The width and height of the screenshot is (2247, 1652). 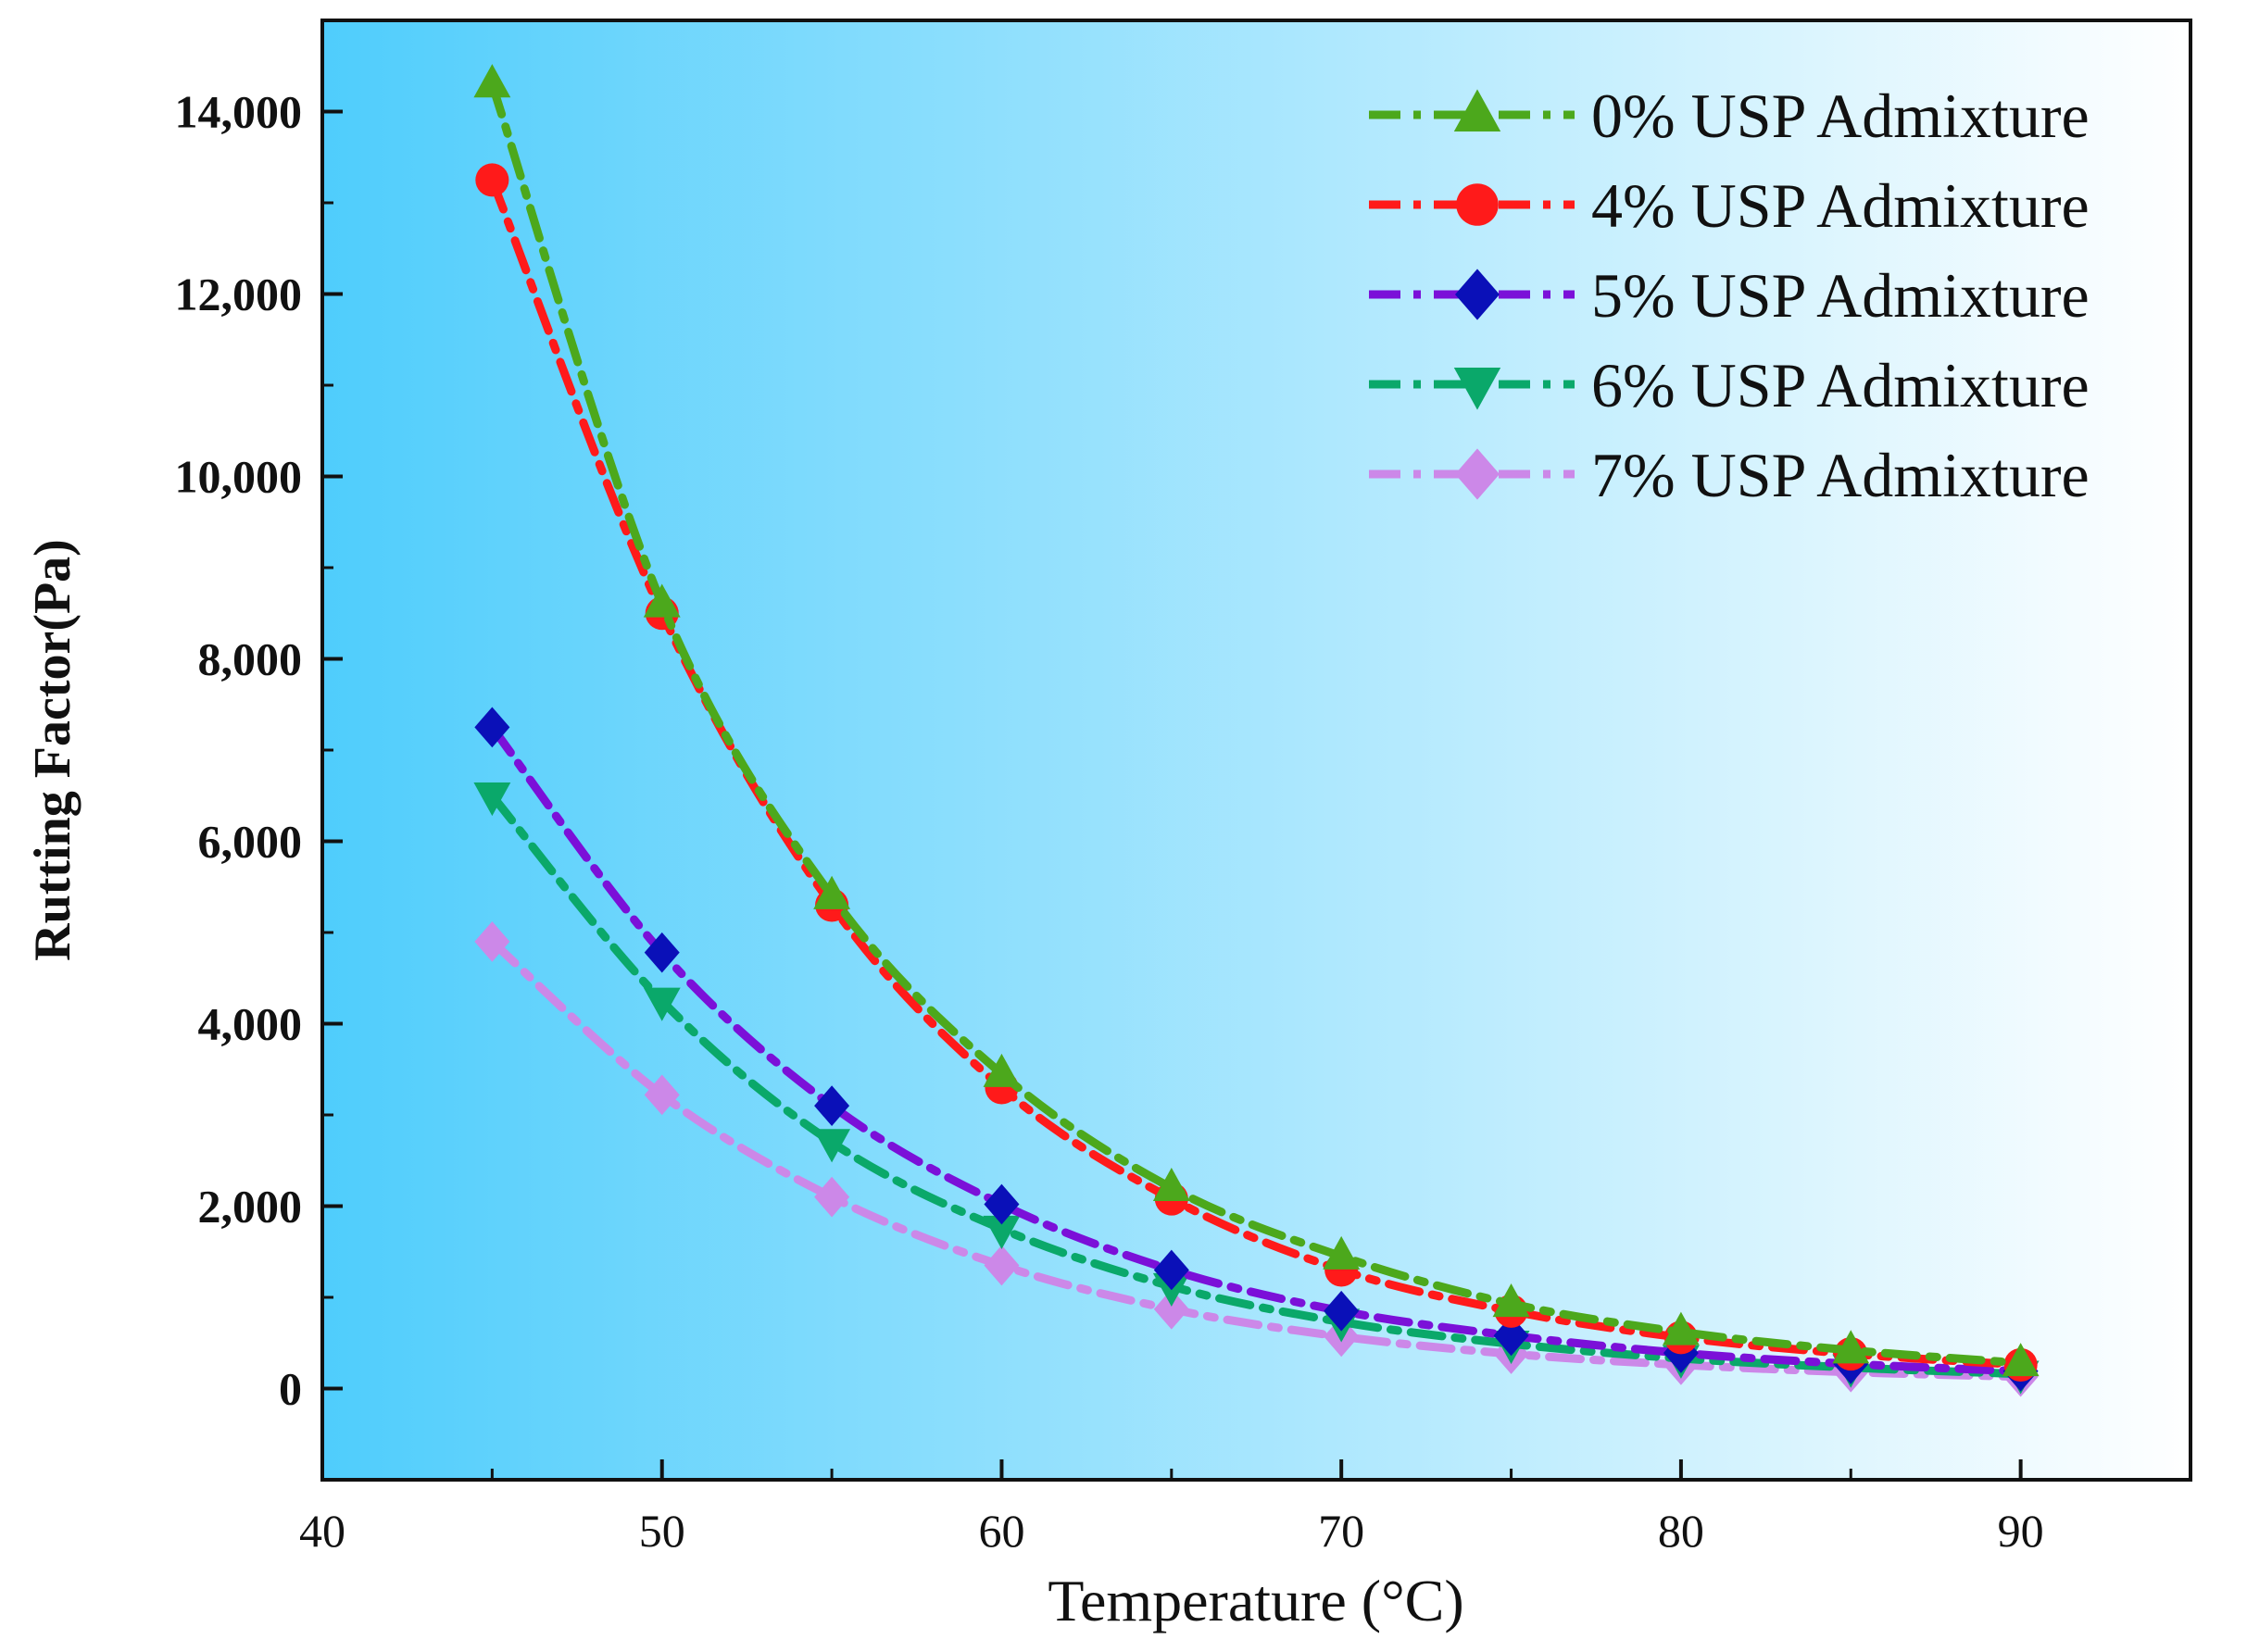 I want to click on legend-item: 4% USP Admixture, so click(x=1729, y=205).